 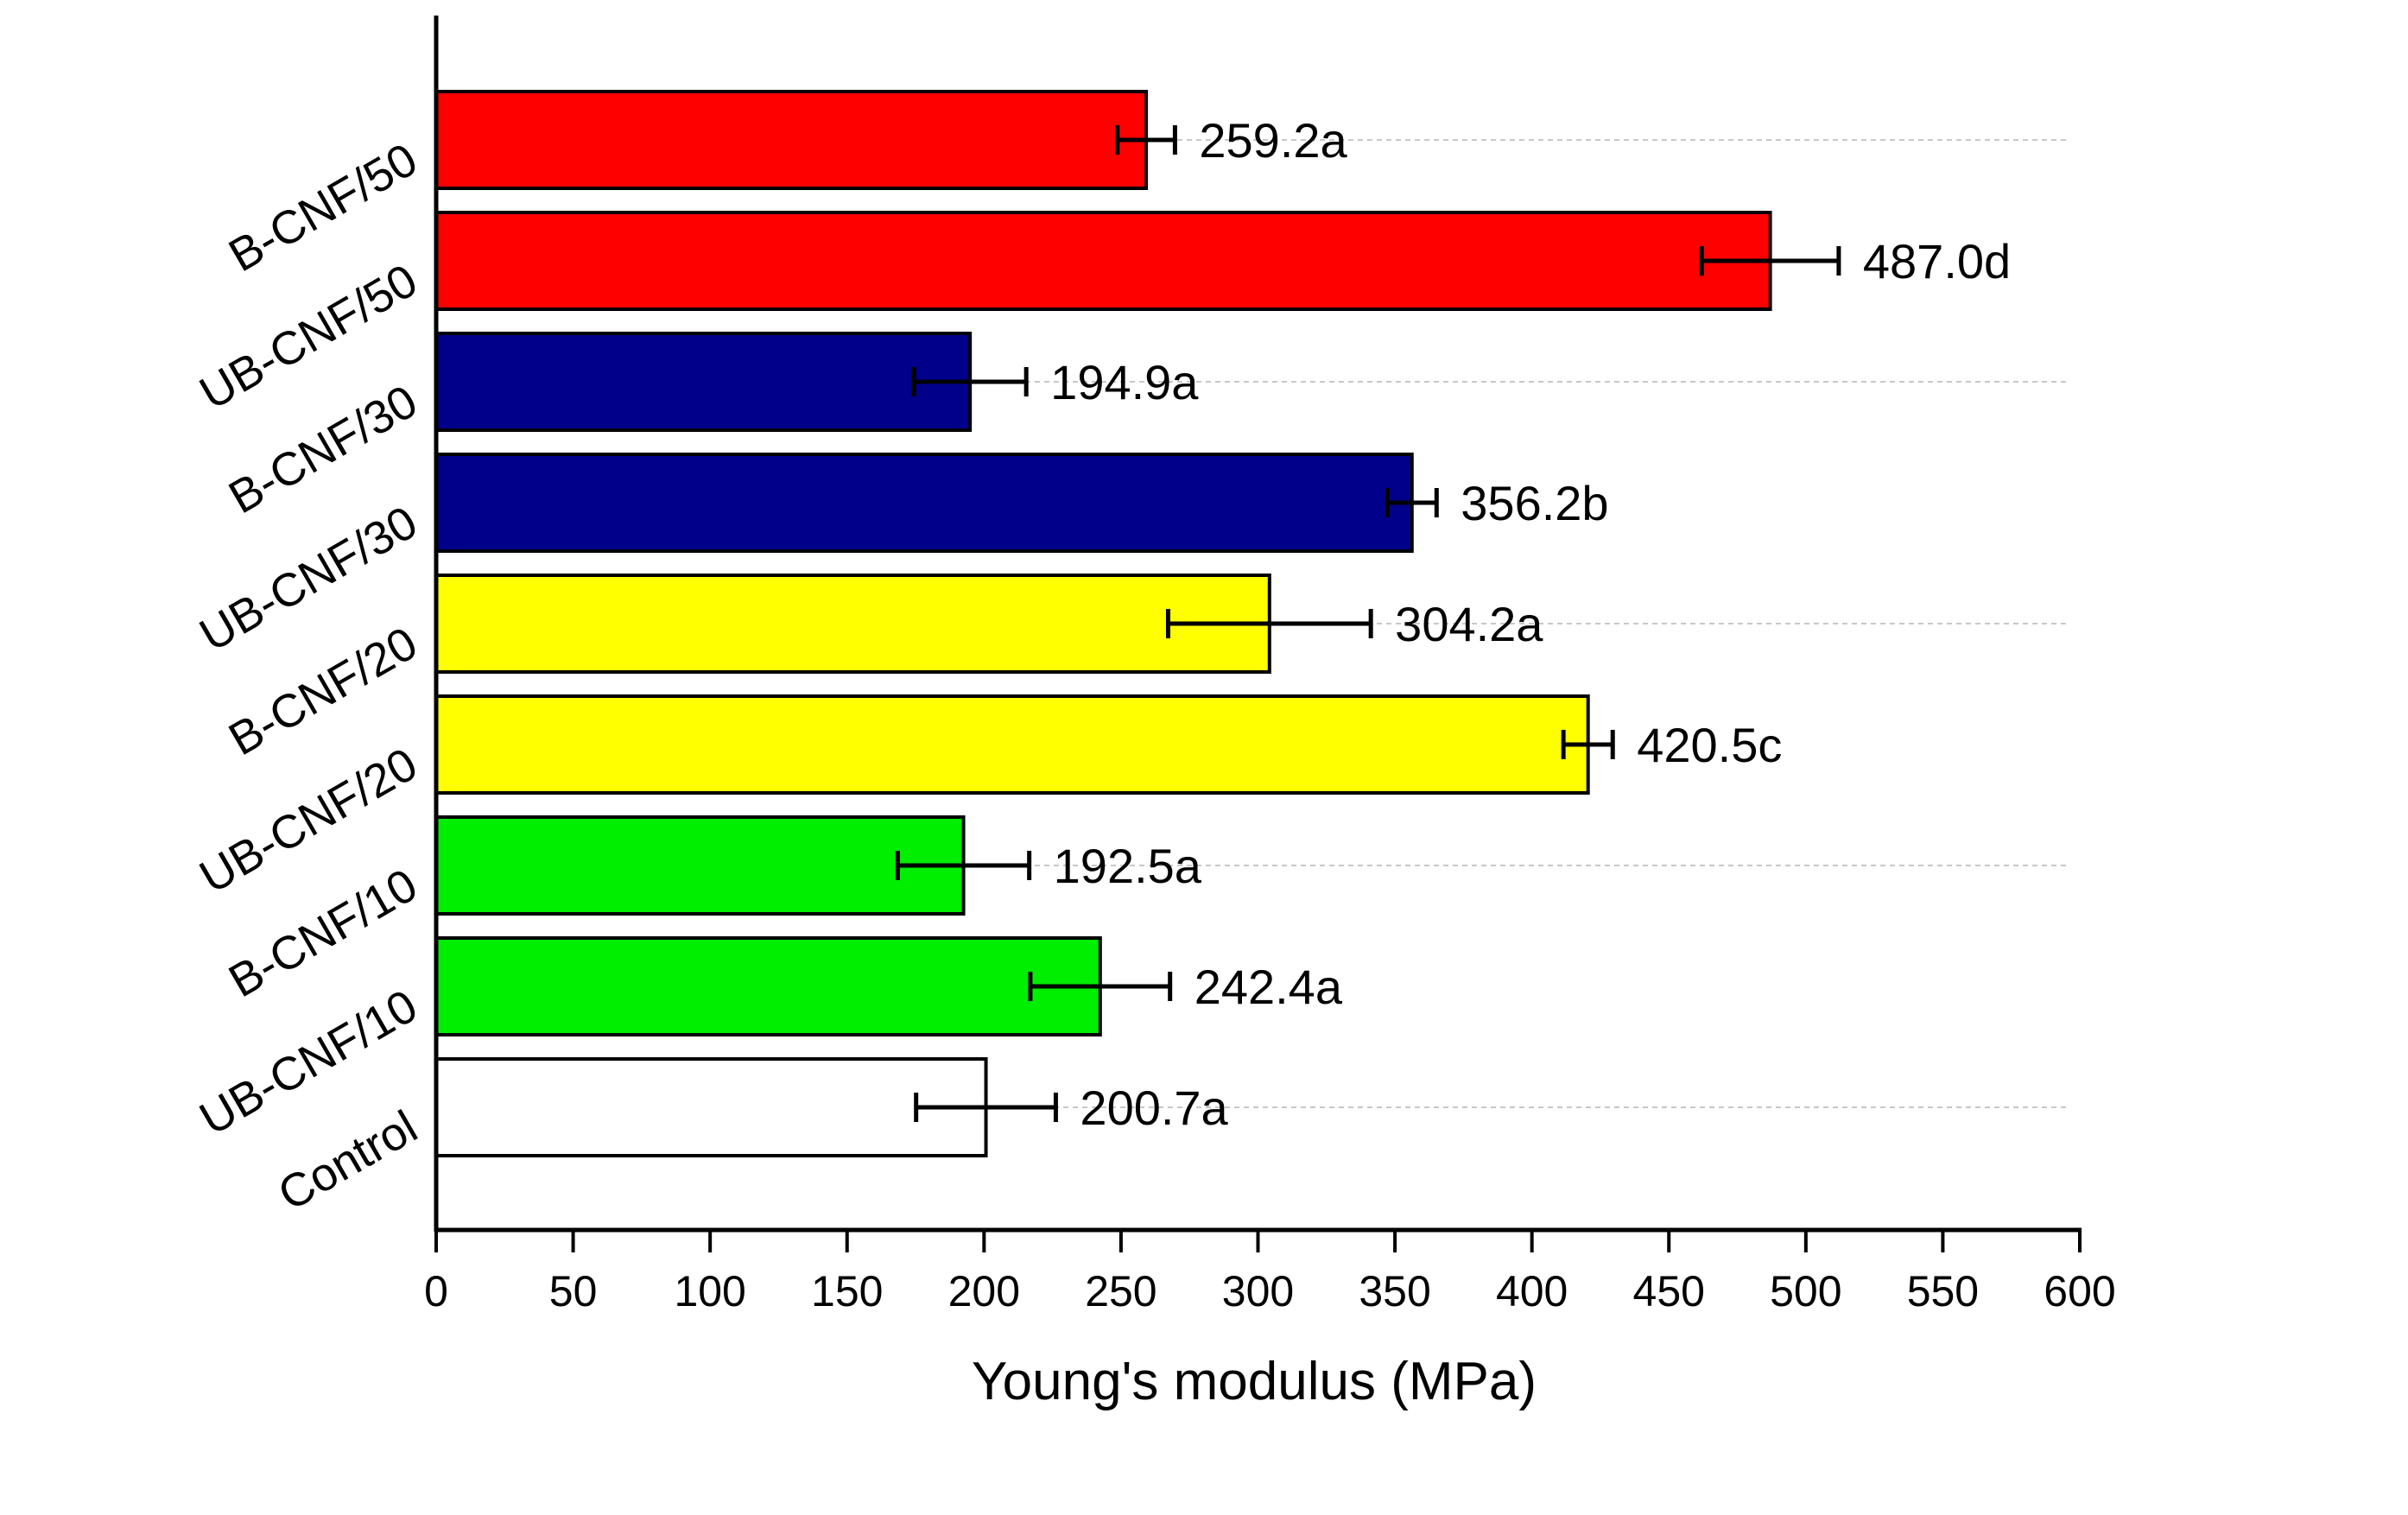 What do you see at coordinates (2079, 1291) in the screenshot?
I see `x-tick-label: 600` at bounding box center [2079, 1291].